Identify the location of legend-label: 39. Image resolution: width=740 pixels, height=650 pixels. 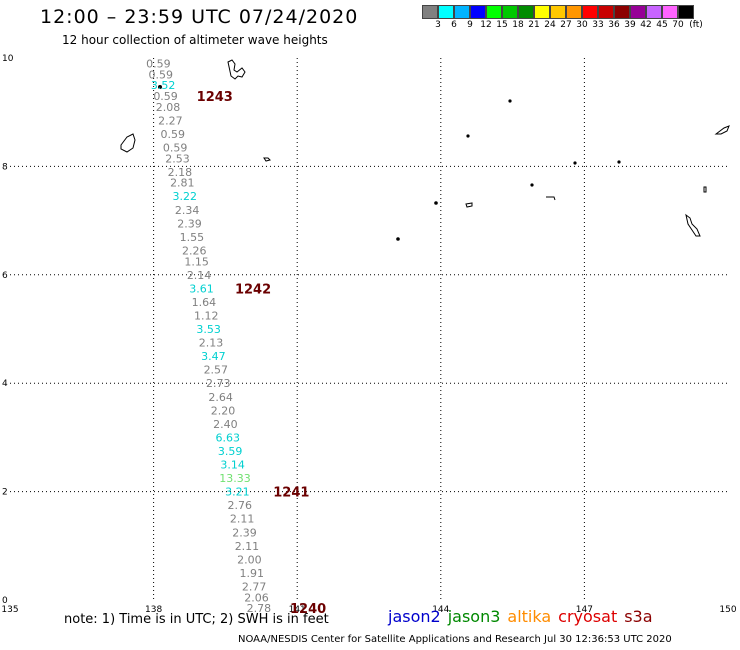
(630, 25).